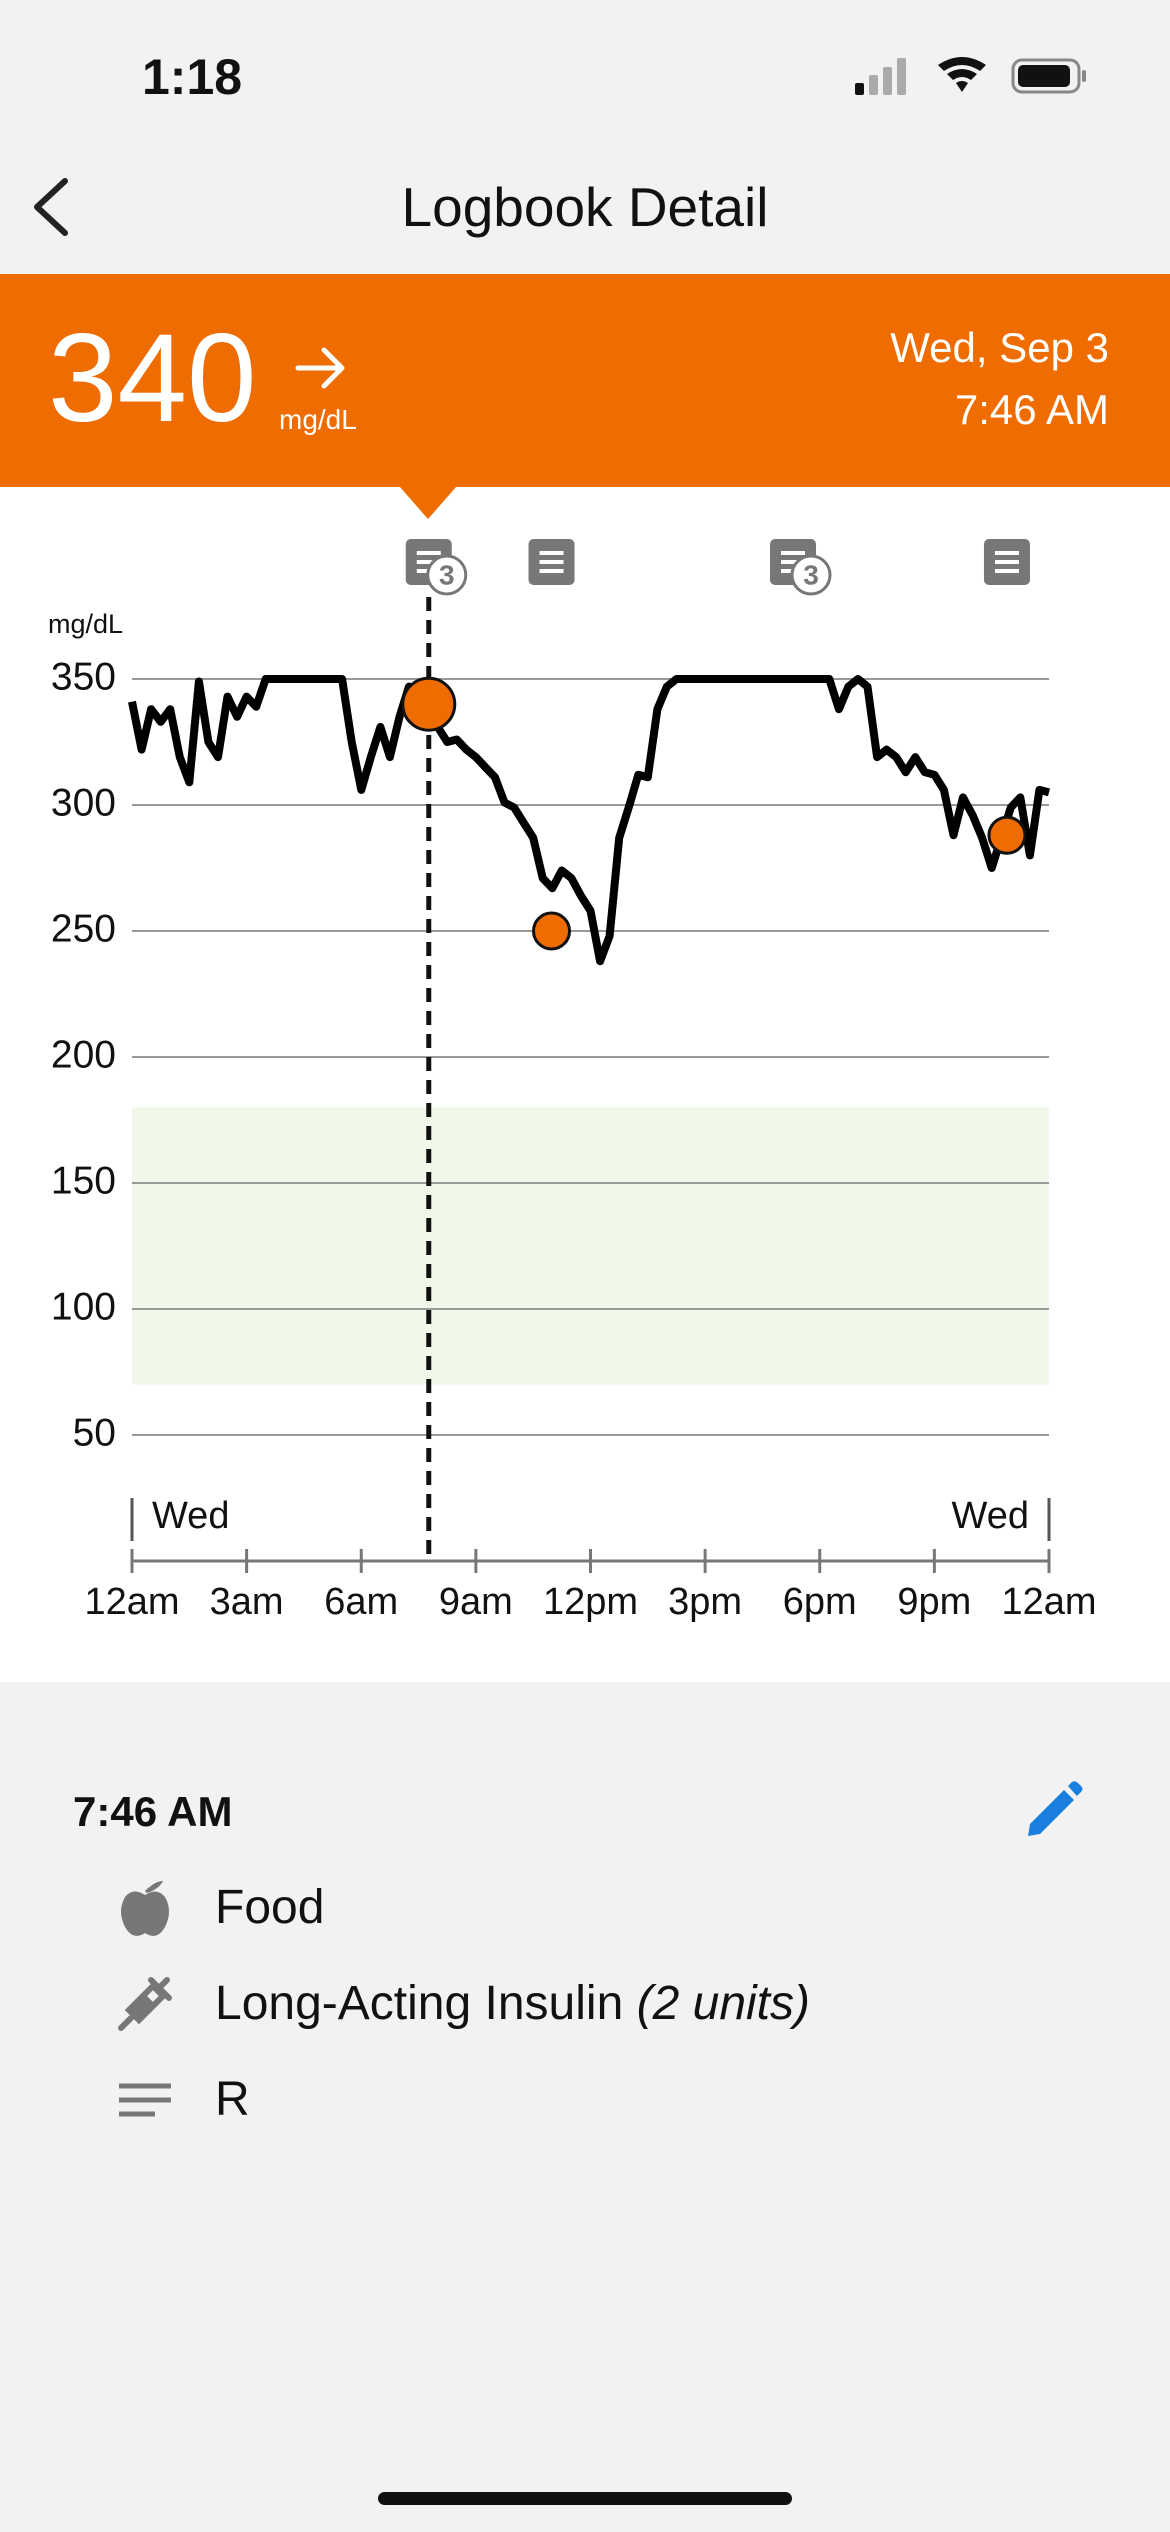 Image resolution: width=1170 pixels, height=2532 pixels. I want to click on glucose-line, so click(589, 820).